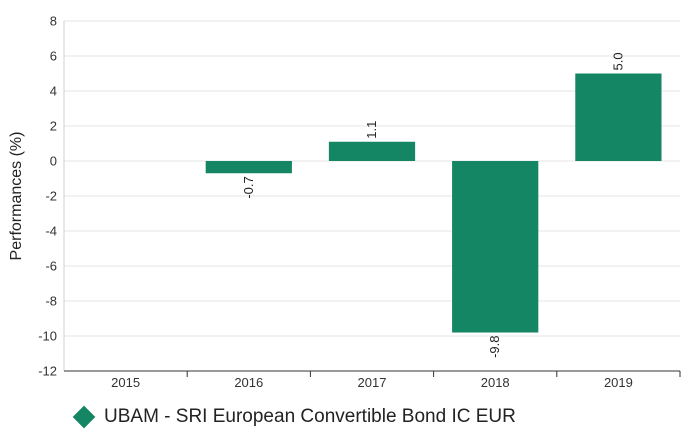 The width and height of the screenshot is (687, 430). What do you see at coordinates (16, 196) in the screenshot?
I see `y-axis-title: Performances (%)` at bounding box center [16, 196].